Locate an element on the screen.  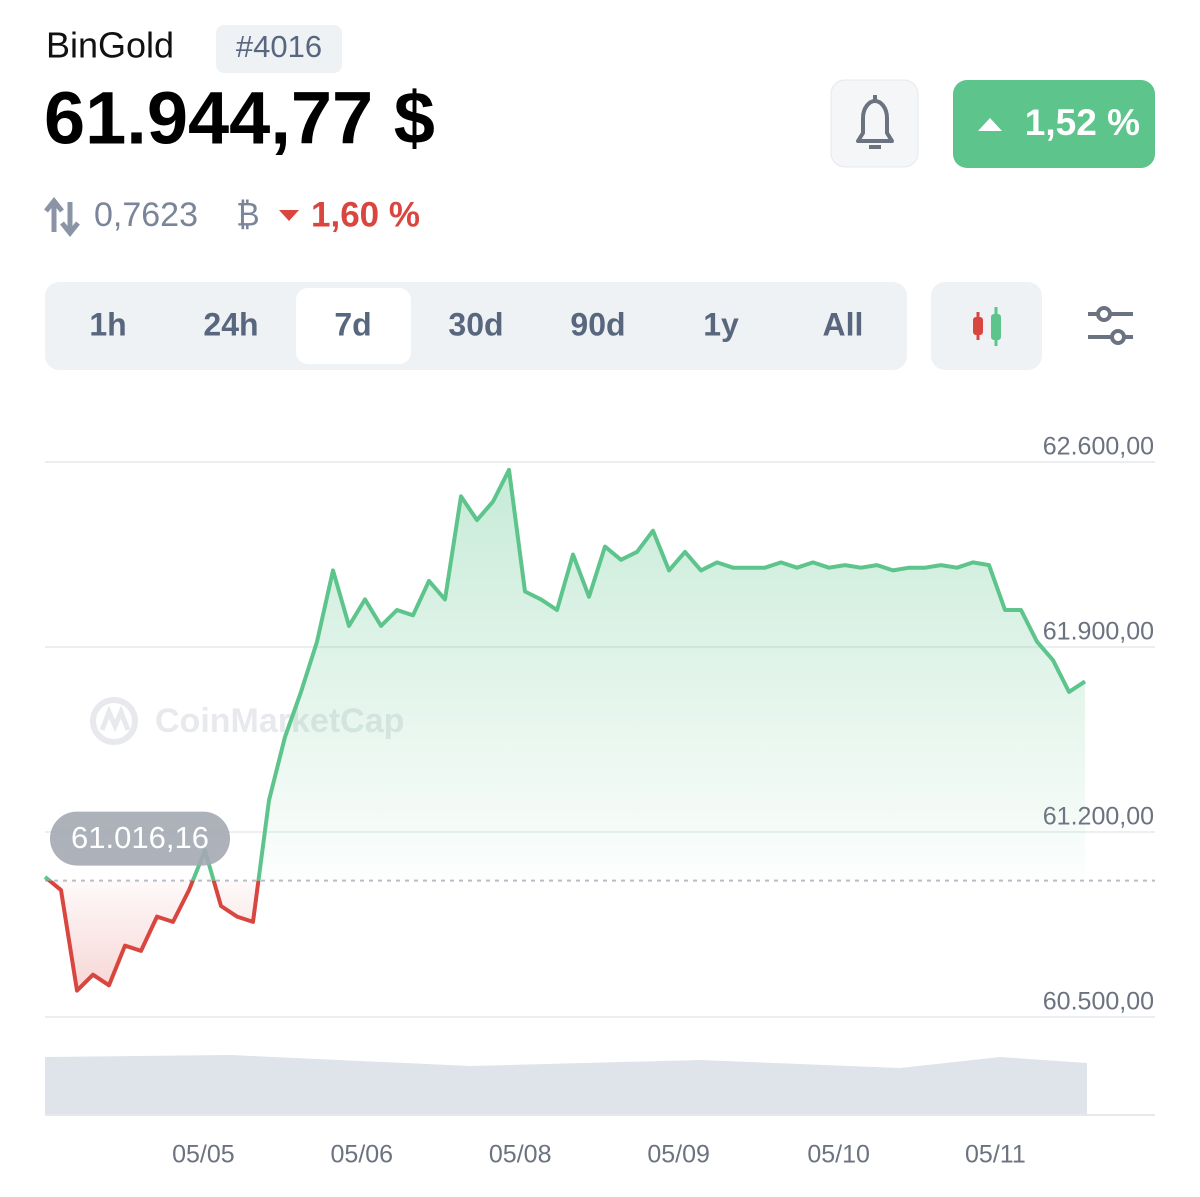
x-tick-label: 05/09 is located at coordinates (678, 1155).